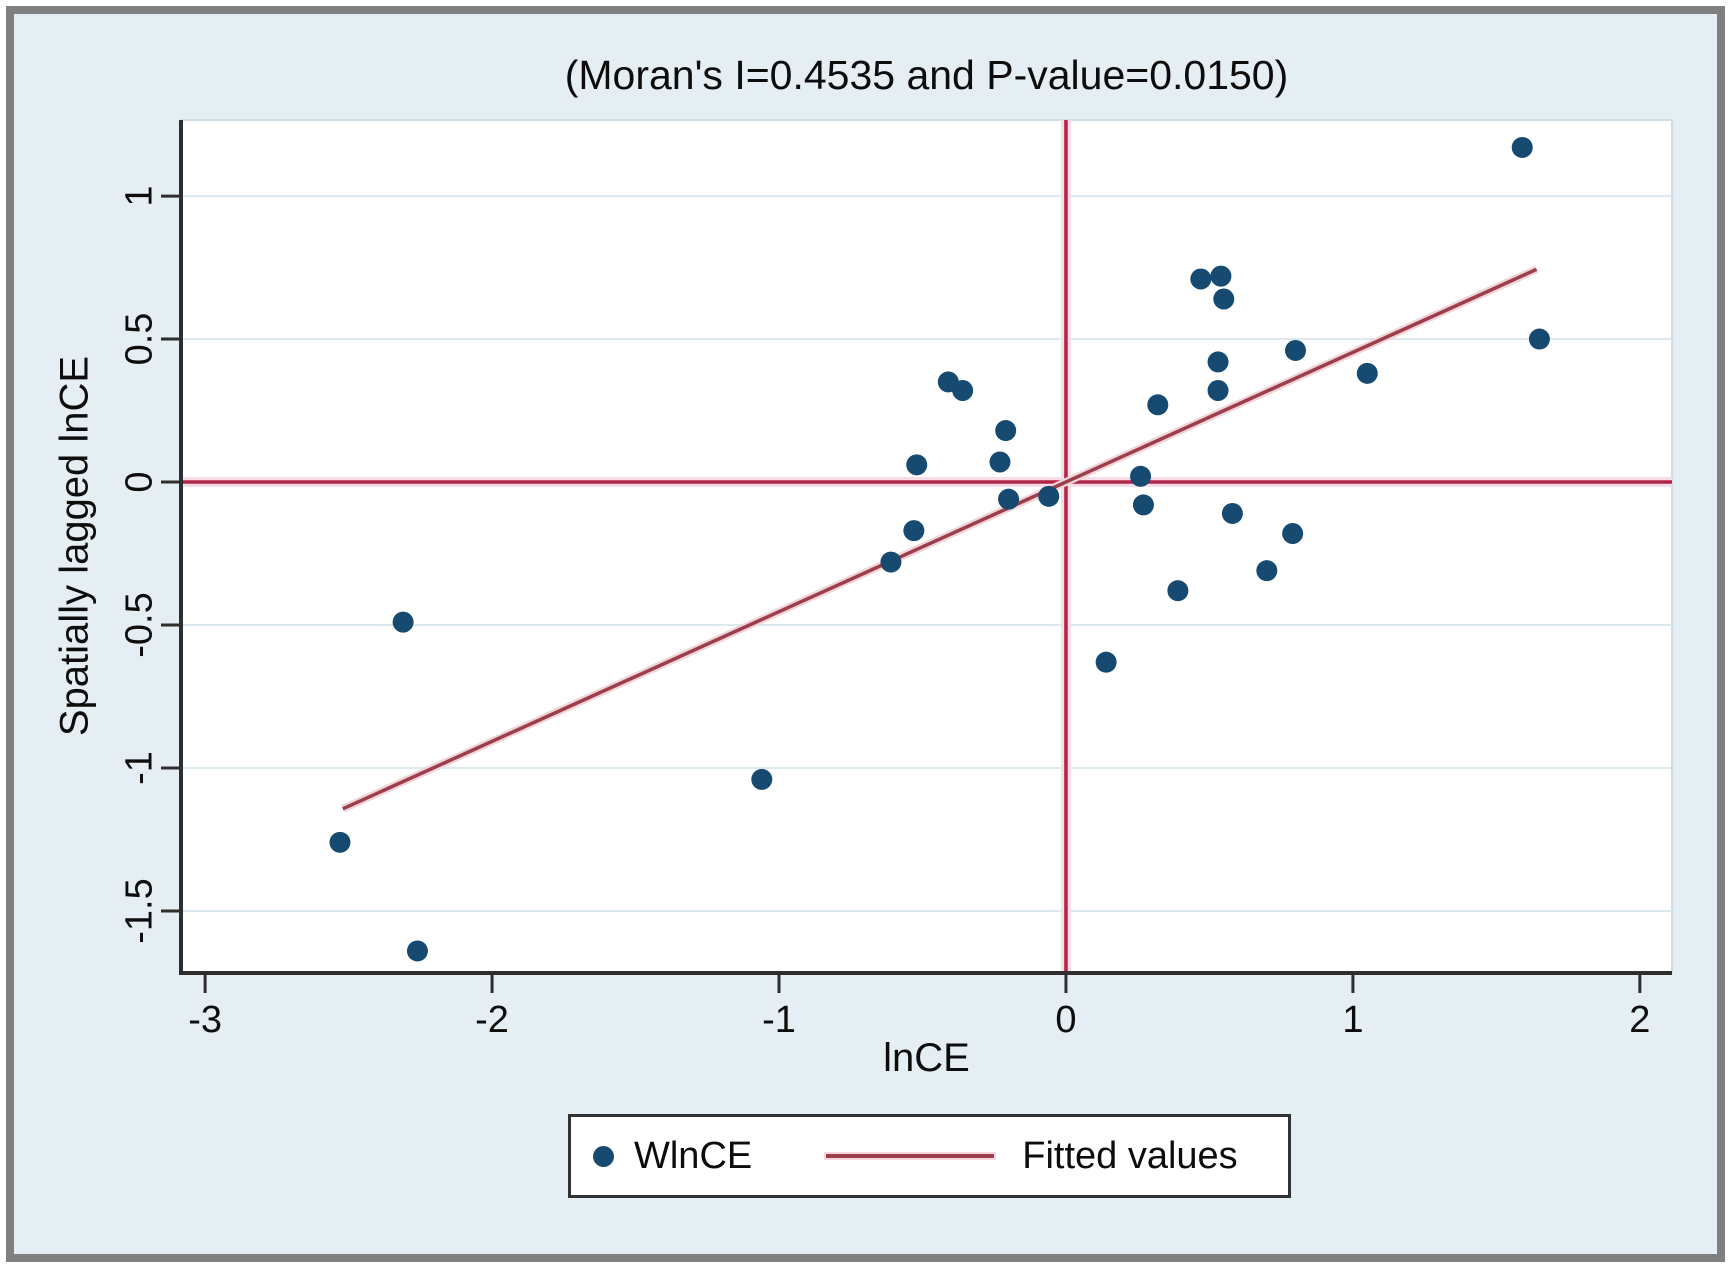 This screenshot has width=1731, height=1268. I want to click on y-tick-label: 0.5, so click(139, 339).